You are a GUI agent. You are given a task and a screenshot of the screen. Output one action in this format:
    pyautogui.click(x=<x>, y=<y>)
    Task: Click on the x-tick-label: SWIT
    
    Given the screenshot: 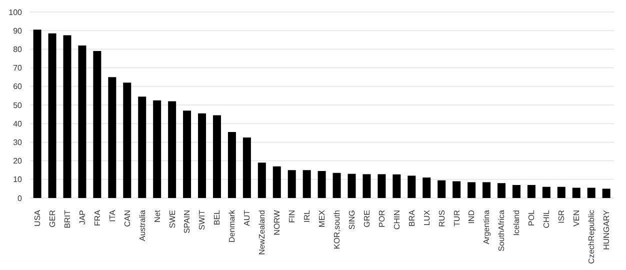 What is the action you would take?
    pyautogui.click(x=202, y=220)
    